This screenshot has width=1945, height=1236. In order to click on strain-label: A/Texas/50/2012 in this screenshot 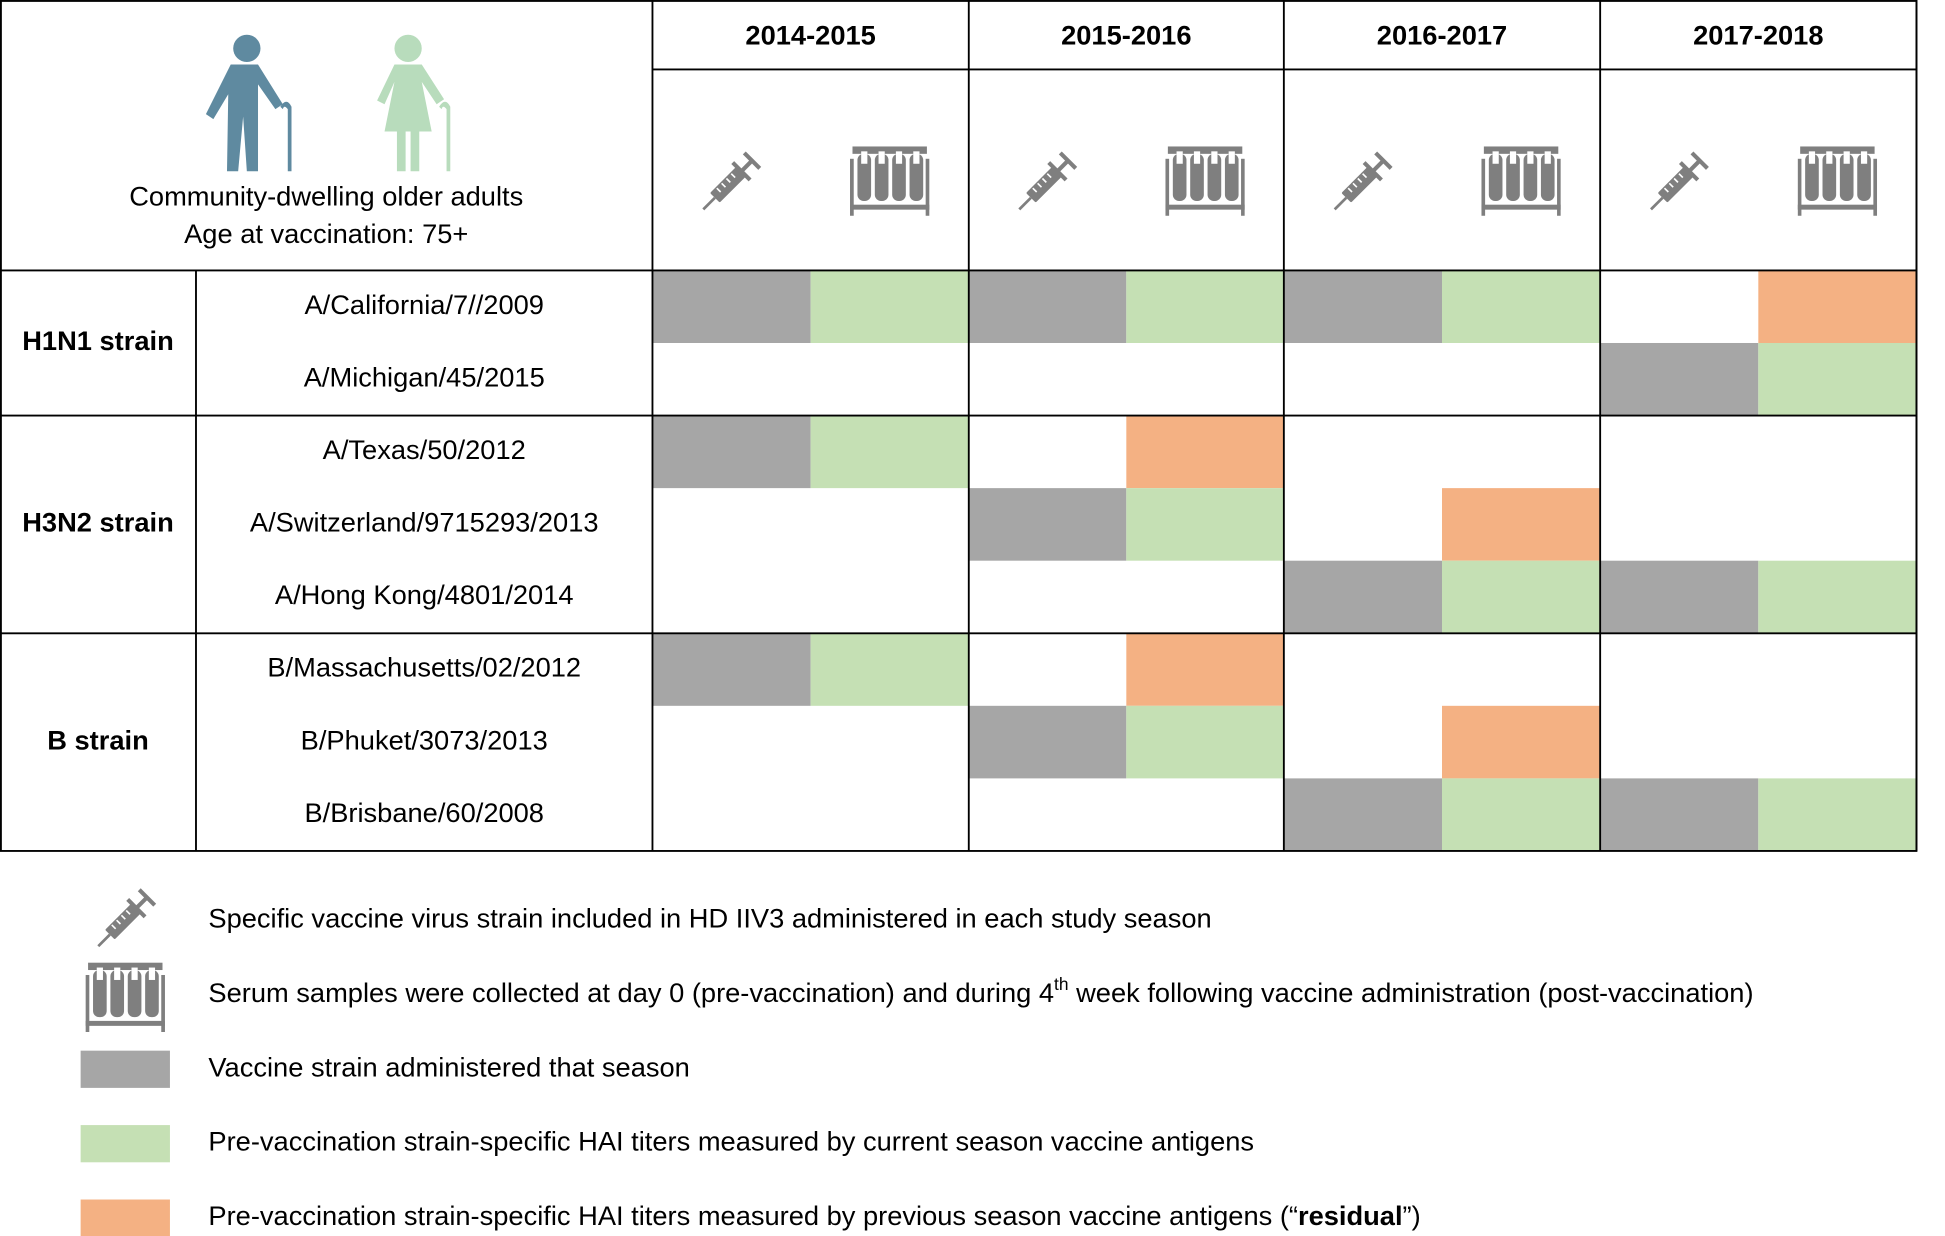, I will do `click(424, 449)`.